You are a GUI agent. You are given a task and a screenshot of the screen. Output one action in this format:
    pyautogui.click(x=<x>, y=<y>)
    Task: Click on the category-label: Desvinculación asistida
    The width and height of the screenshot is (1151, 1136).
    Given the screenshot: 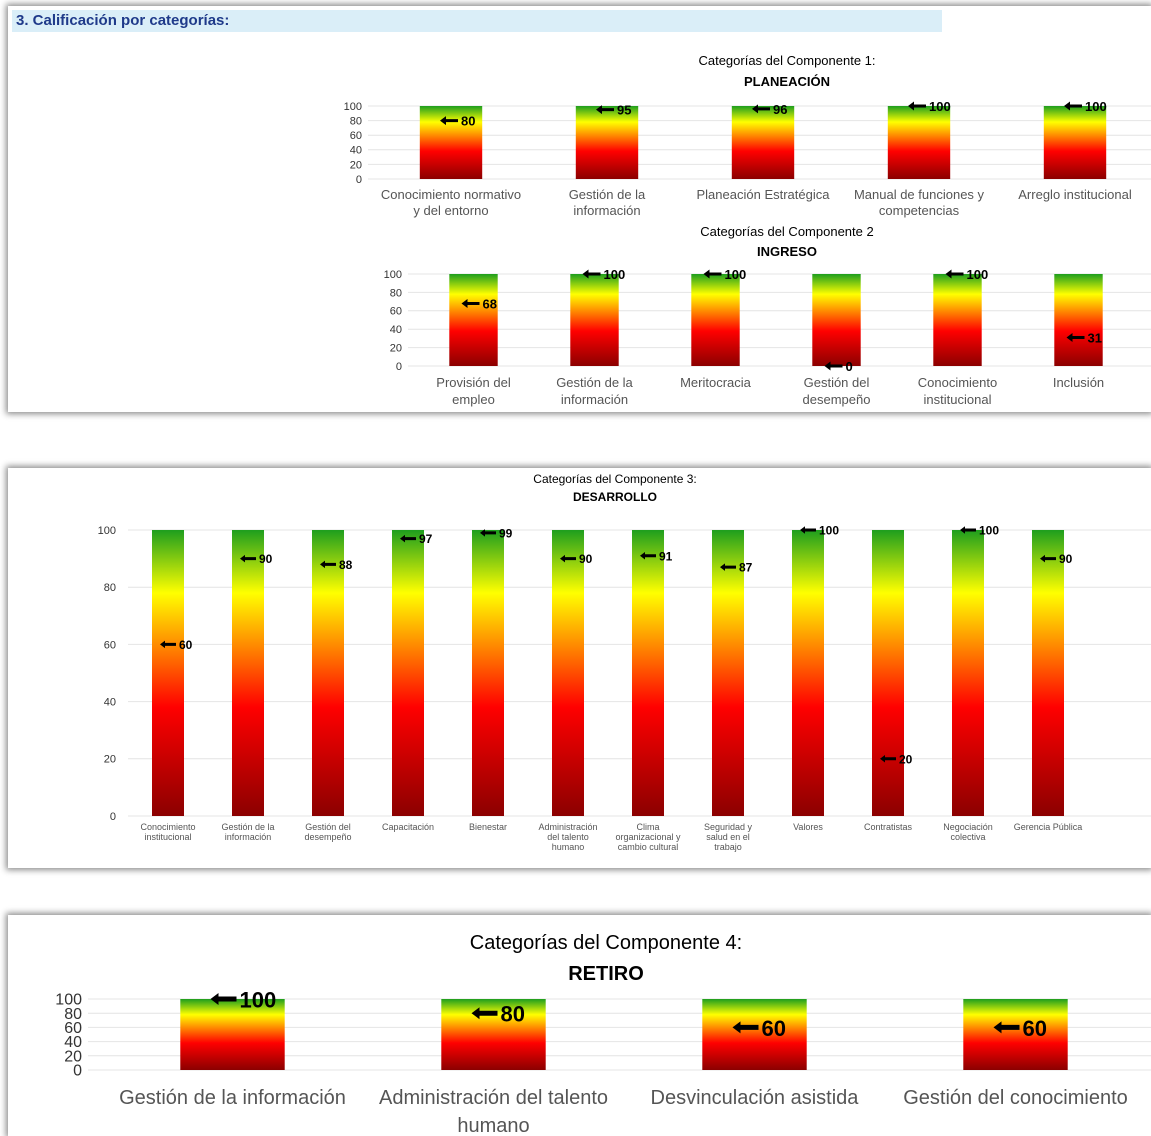 What is the action you would take?
    pyautogui.click(x=755, y=1098)
    